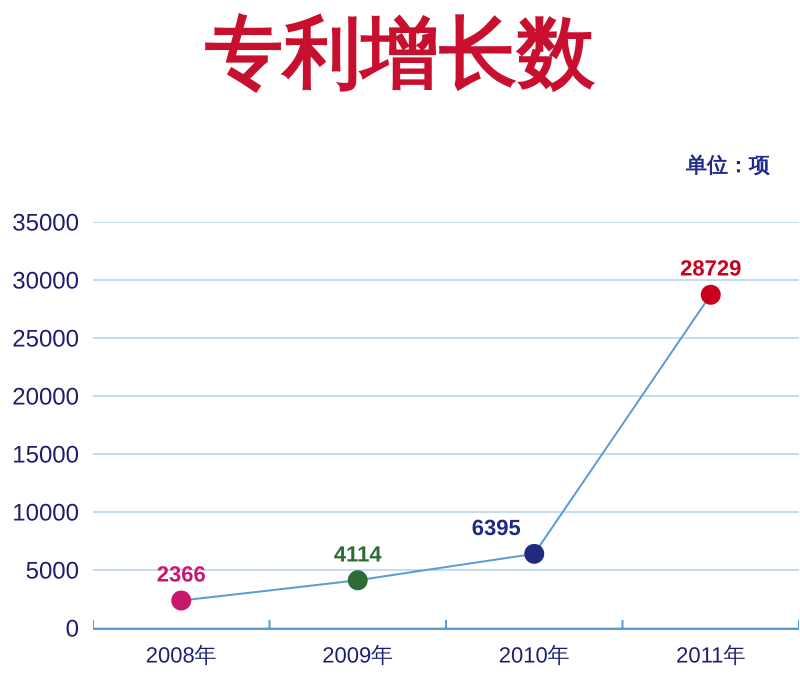 The image size is (800, 674). What do you see at coordinates (534, 655) in the screenshot?
I see `x-tick-label: 2010年` at bounding box center [534, 655].